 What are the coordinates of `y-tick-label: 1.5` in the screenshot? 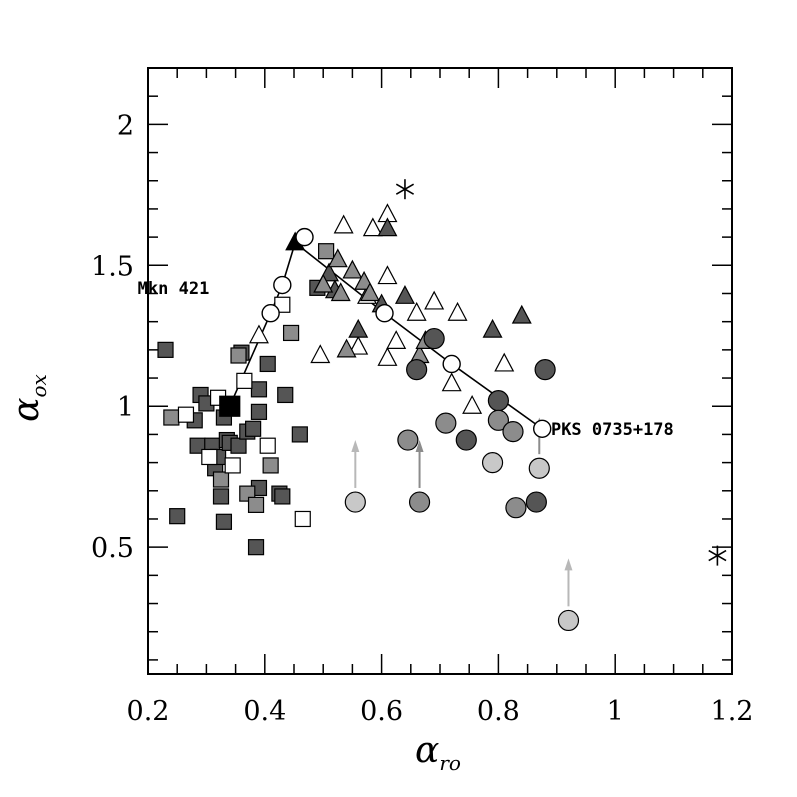 It's located at (112, 266).